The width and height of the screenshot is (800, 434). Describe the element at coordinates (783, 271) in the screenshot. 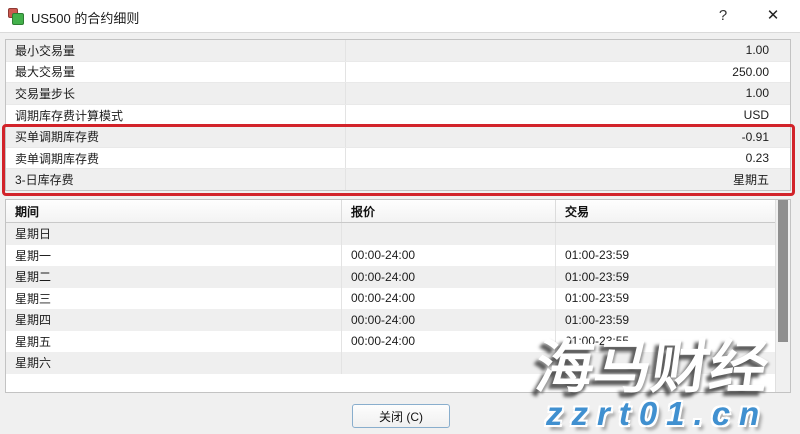

I see `scrollbar-thumb` at that location.